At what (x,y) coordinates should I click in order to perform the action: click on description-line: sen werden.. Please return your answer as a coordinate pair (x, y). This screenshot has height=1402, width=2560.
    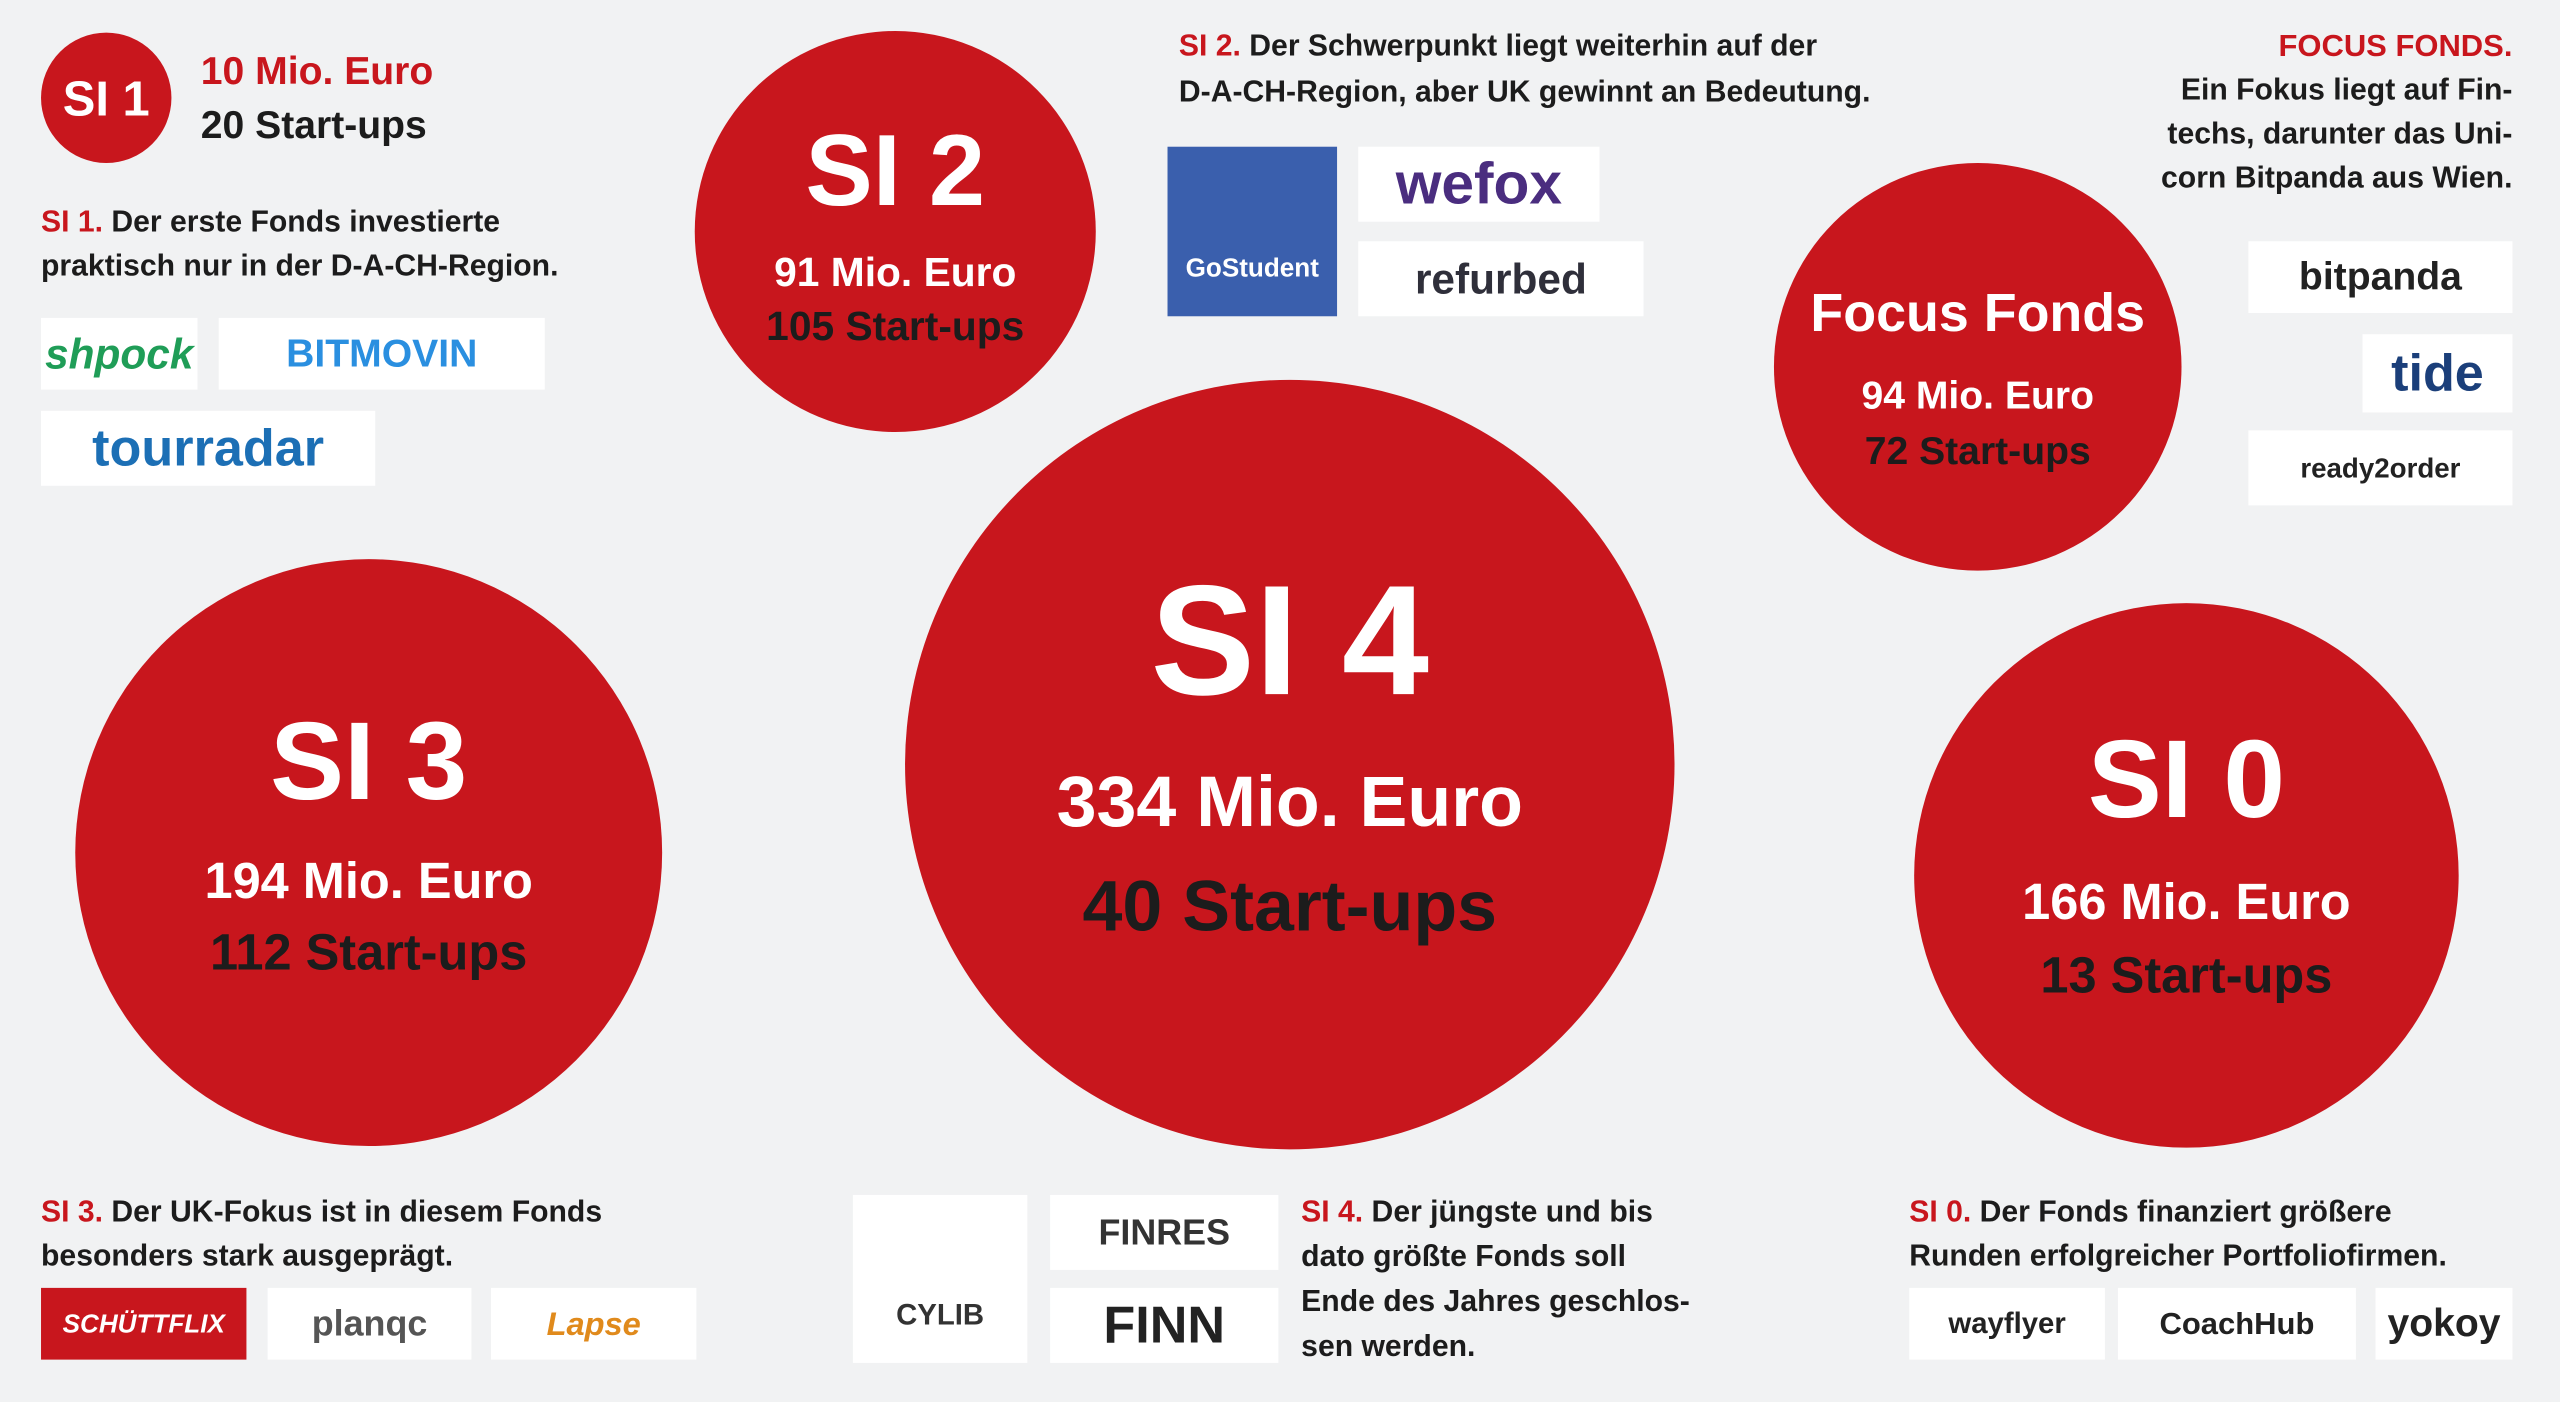
    Looking at the image, I should click on (1388, 1345).